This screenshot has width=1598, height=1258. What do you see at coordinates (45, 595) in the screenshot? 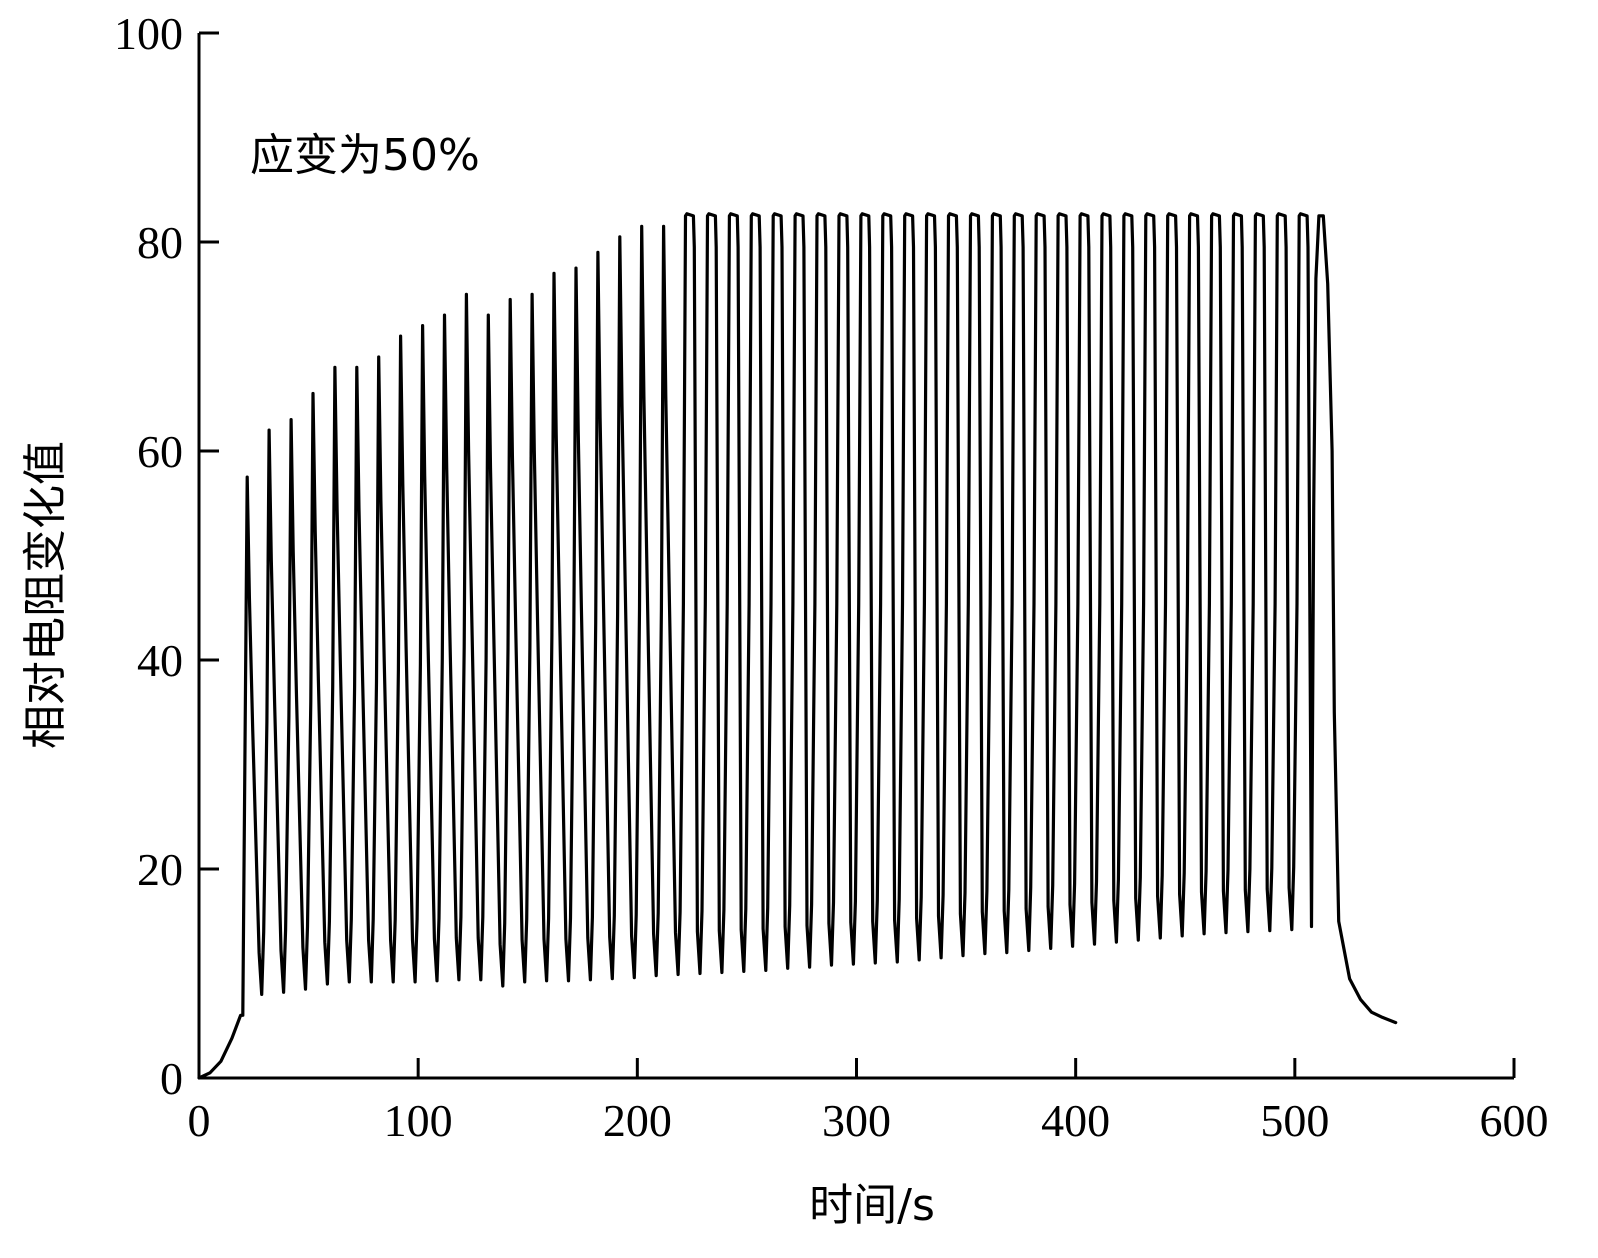
I see `y-axis-title: 相对电阻变化值` at bounding box center [45, 595].